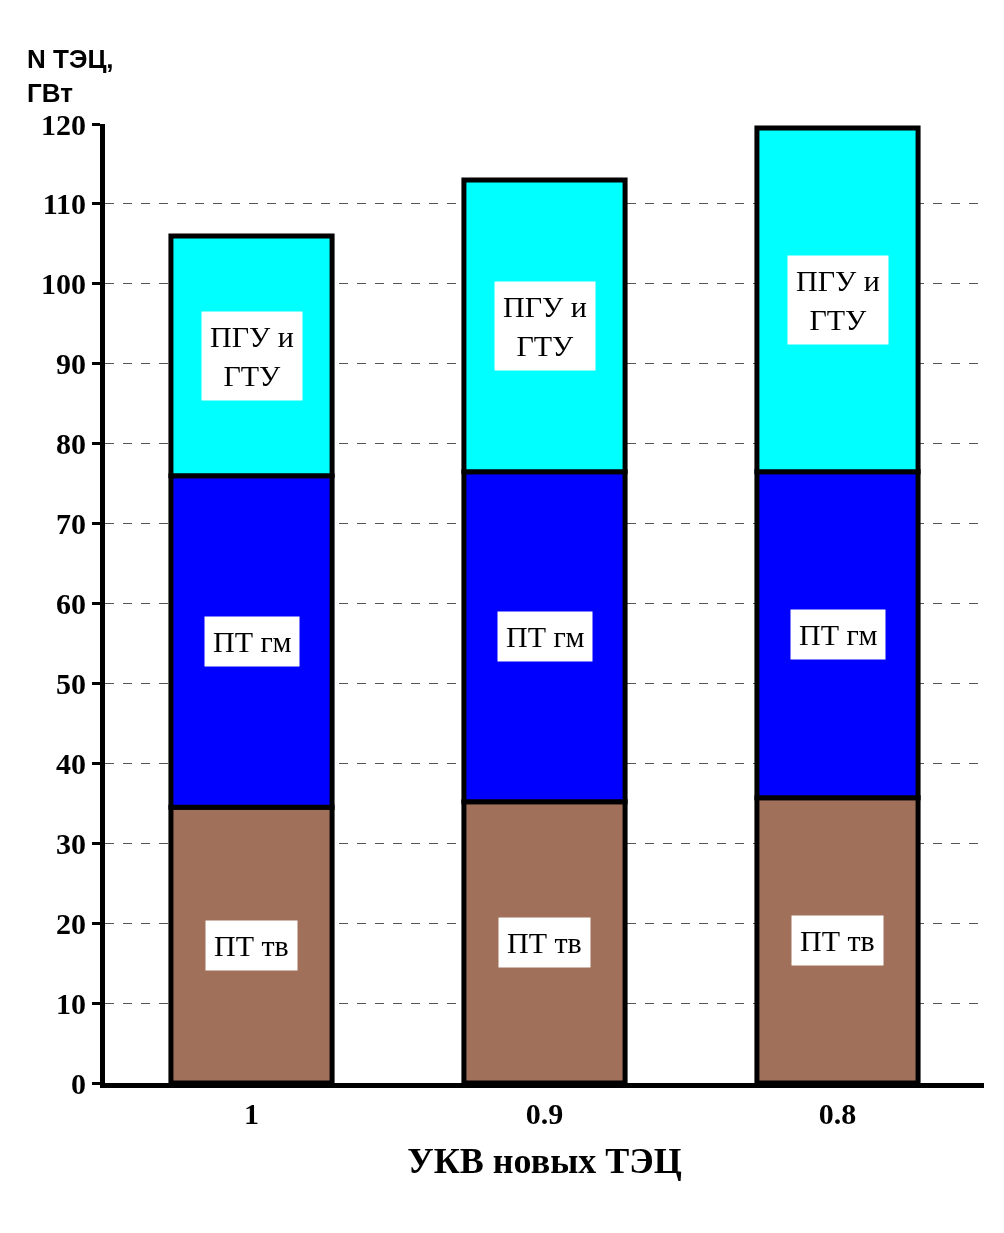 This screenshot has height=1233, width=1004. Describe the element at coordinates (252, 641) in the screenshot. I see `series-label: ПТ гм` at that location.